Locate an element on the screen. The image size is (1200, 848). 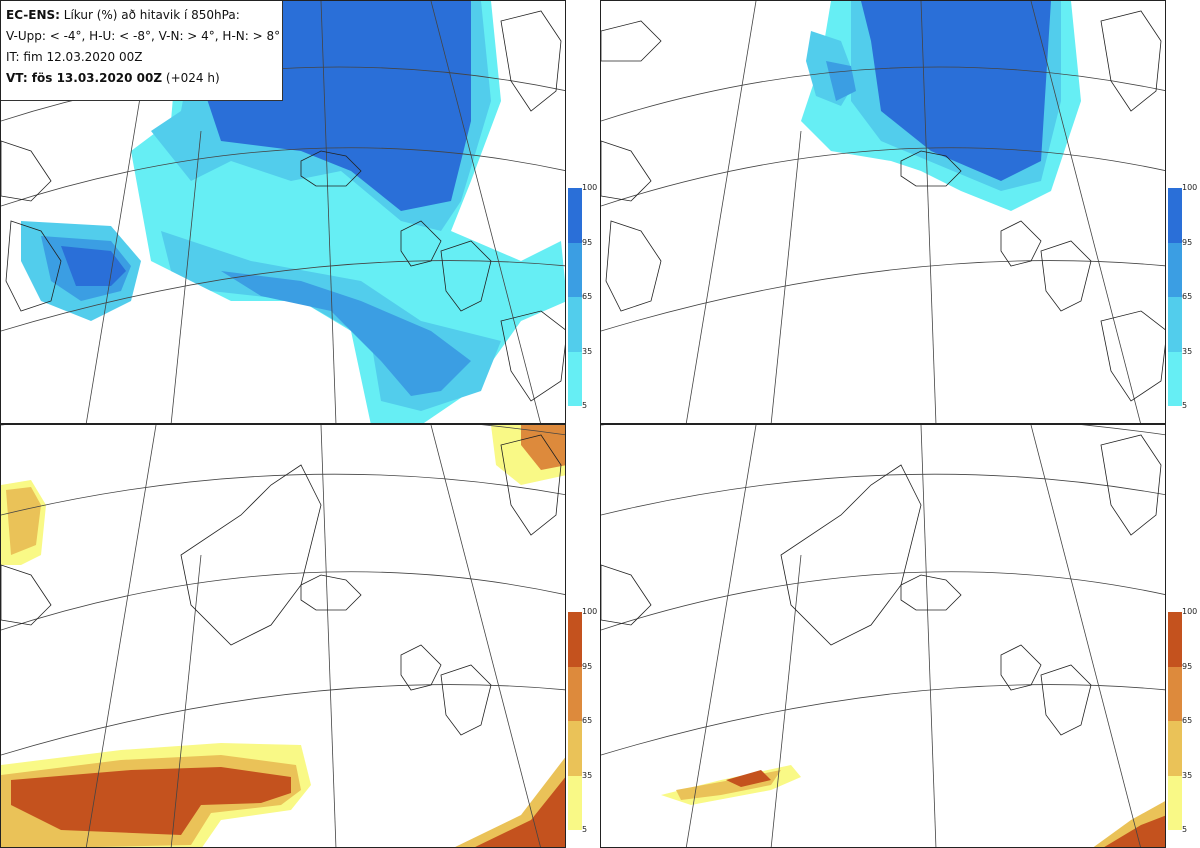
info-title: Líkur (%) að hitavik í 850hPa: is located at coordinates (149, 15).